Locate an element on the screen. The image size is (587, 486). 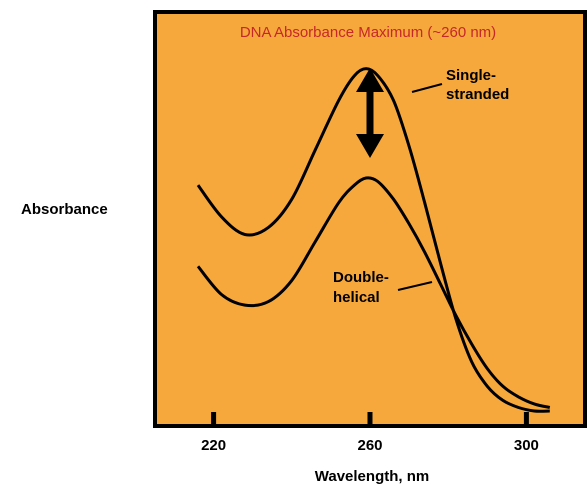
single-stranded-label-line1: Single- is located at coordinates (471, 75).